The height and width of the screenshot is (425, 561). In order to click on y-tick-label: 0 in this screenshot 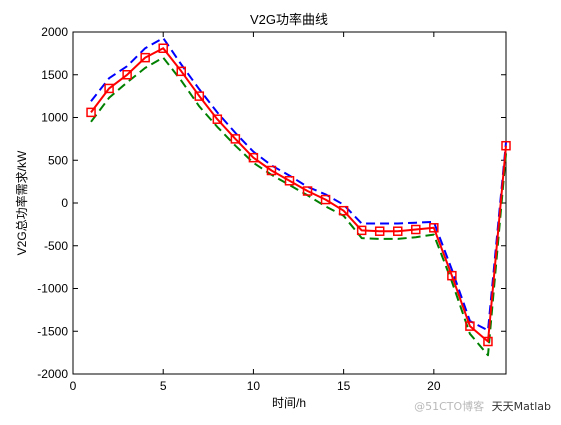, I will do `click(64, 203)`.